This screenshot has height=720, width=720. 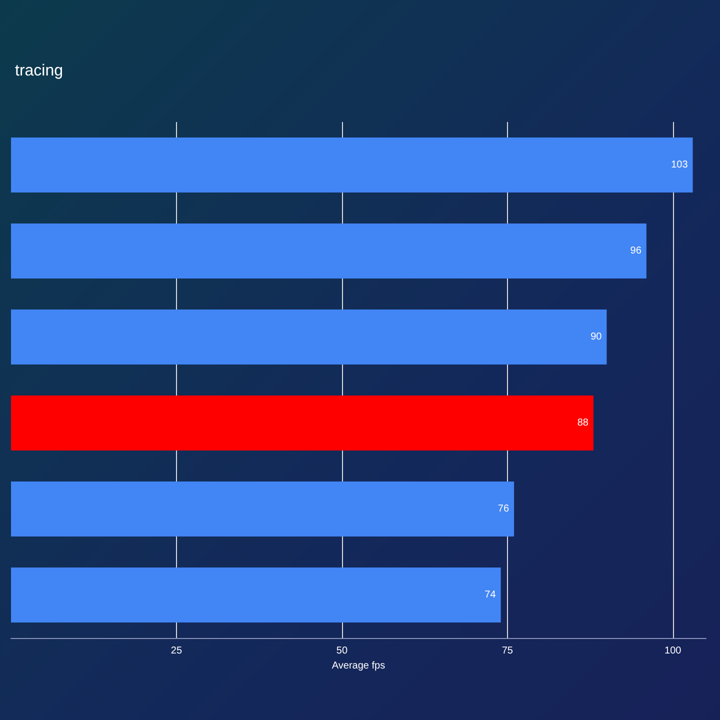 I want to click on x-tick-label: 100, so click(x=673, y=651).